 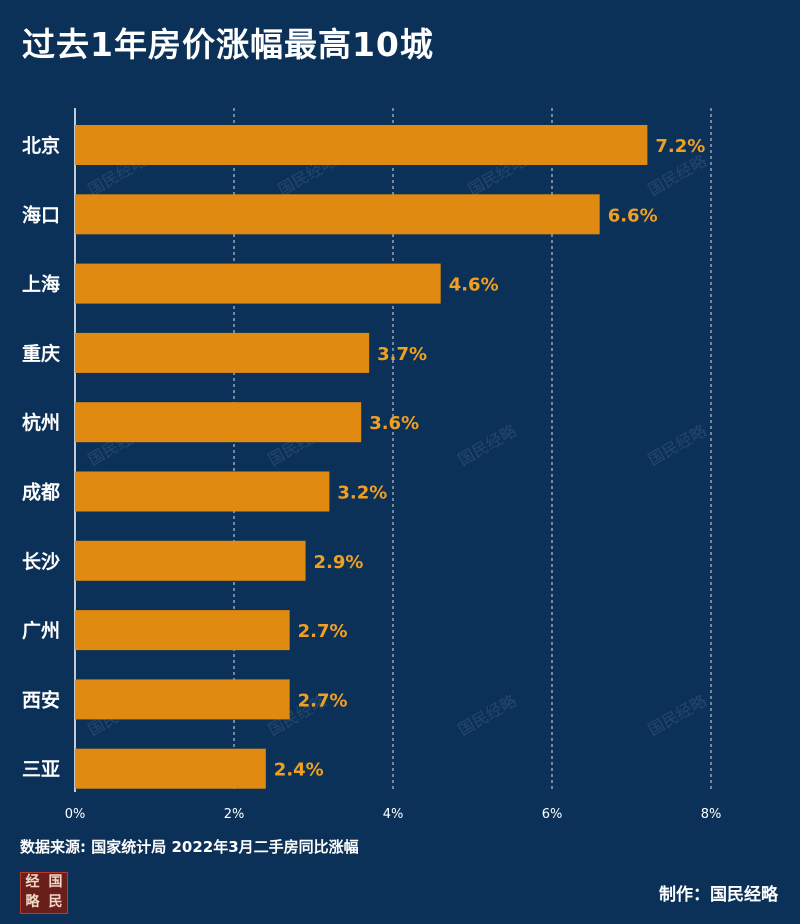 What do you see at coordinates (41, 492) in the screenshot?
I see `category-label: 成都` at bounding box center [41, 492].